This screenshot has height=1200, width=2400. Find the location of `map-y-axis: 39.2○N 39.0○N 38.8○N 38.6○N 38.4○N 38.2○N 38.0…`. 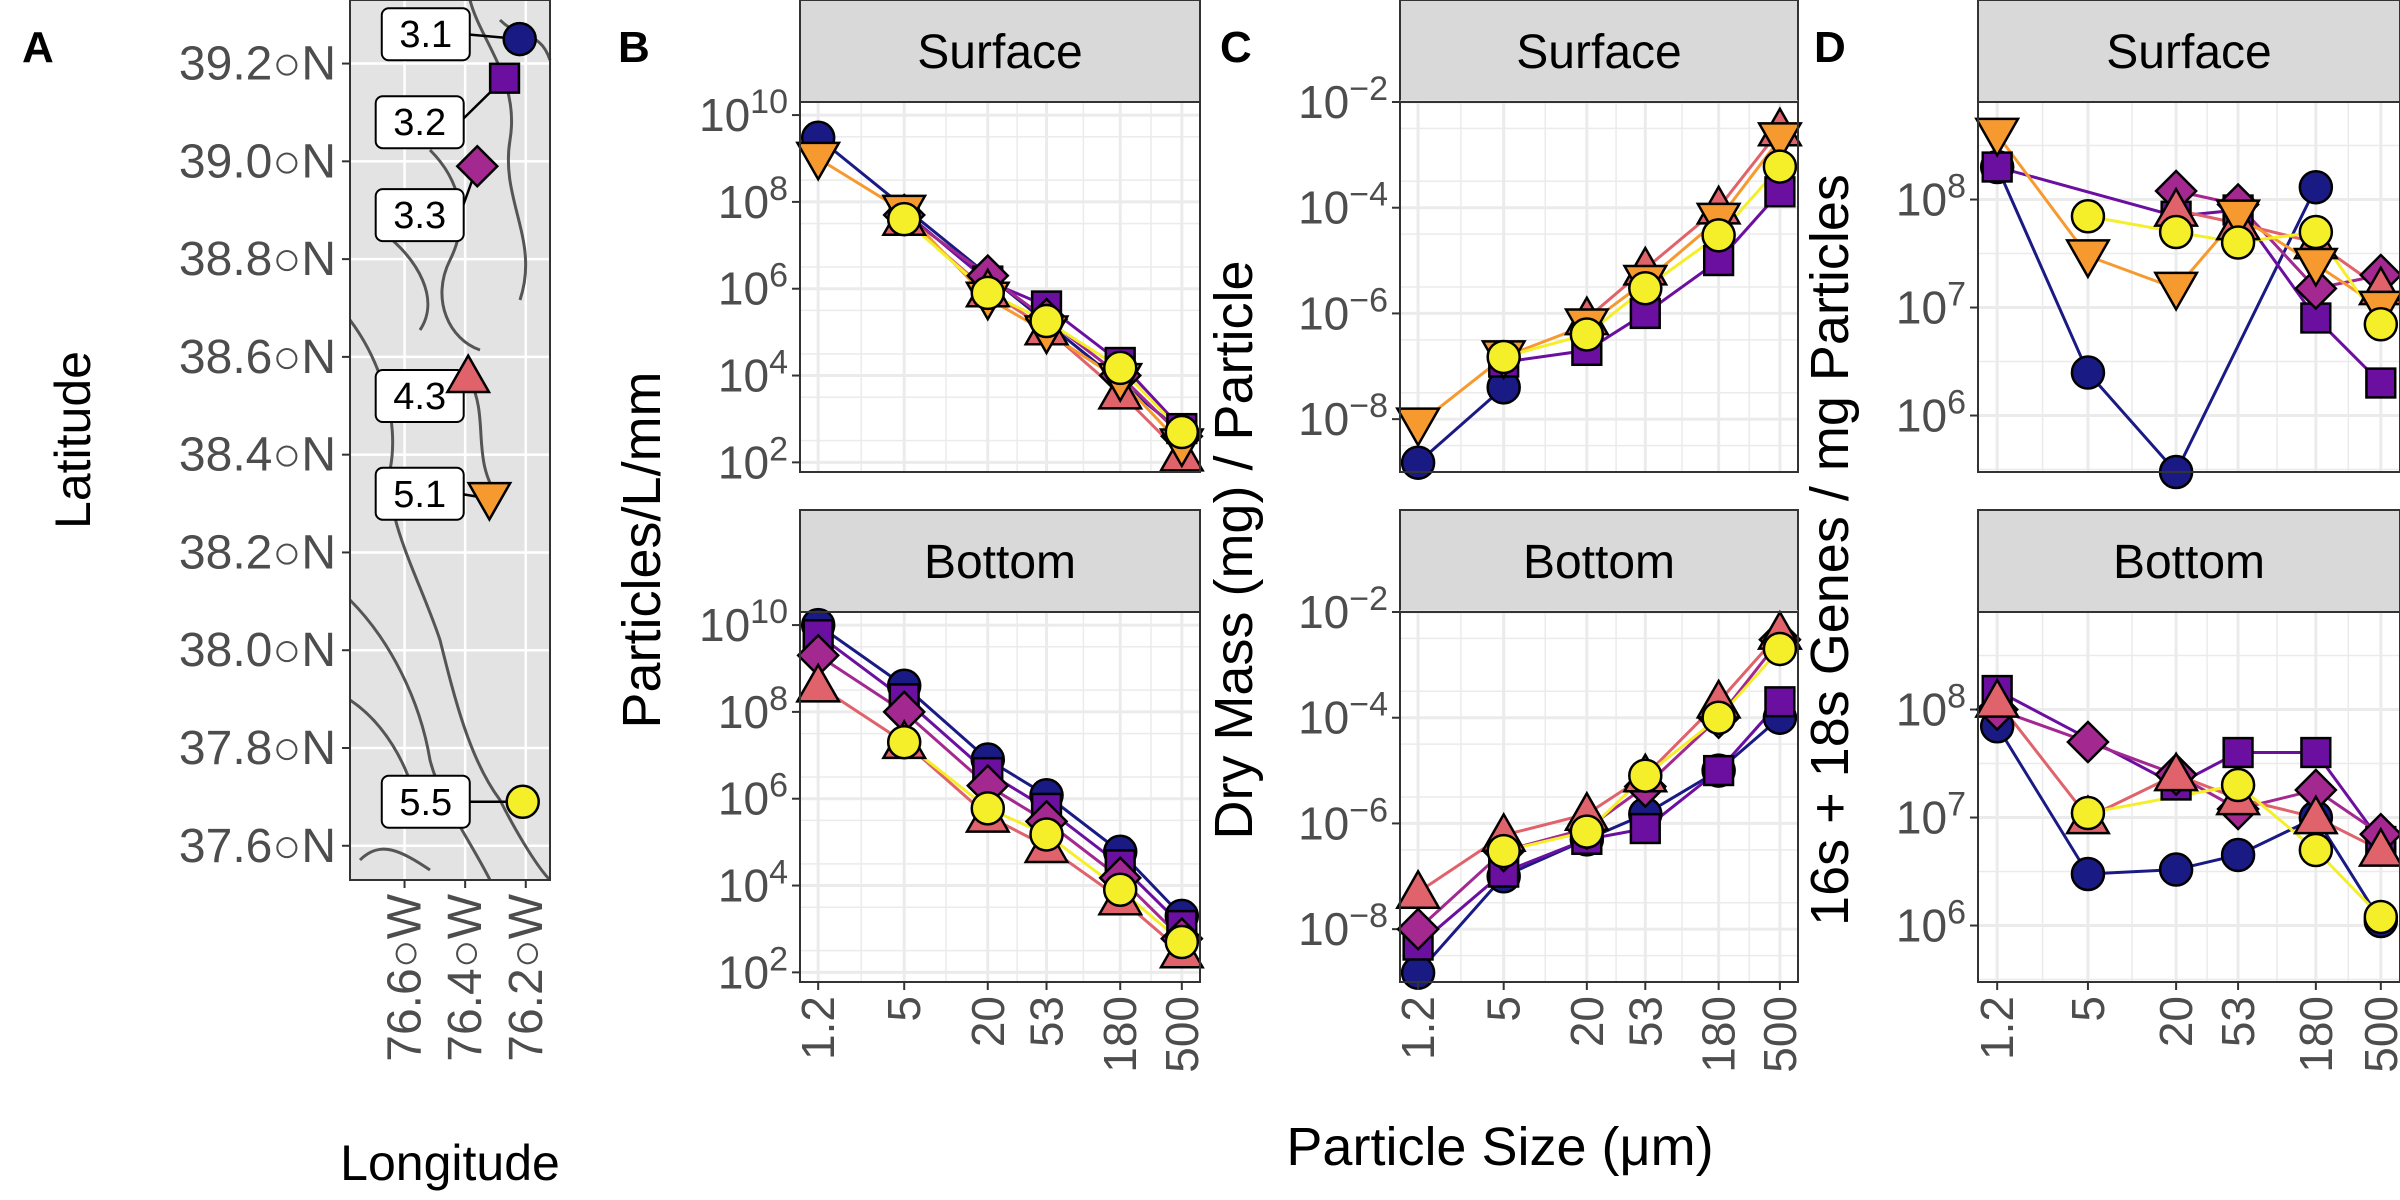

map-y-axis: 39.2○N 39.0○N 38.8○N 38.6○N 38.4○N 38.2○N 38.0… is located at coordinates (264, 455).